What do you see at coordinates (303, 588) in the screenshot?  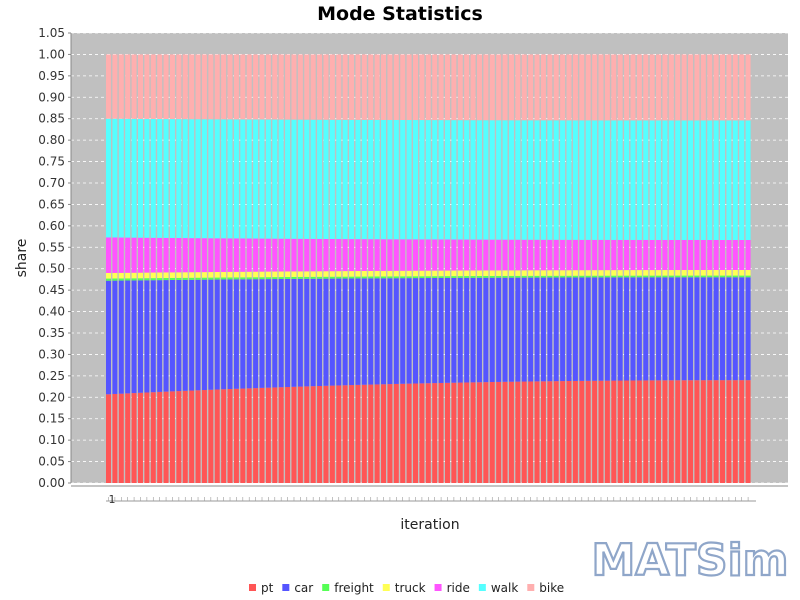 I see `legend-label: car` at bounding box center [303, 588].